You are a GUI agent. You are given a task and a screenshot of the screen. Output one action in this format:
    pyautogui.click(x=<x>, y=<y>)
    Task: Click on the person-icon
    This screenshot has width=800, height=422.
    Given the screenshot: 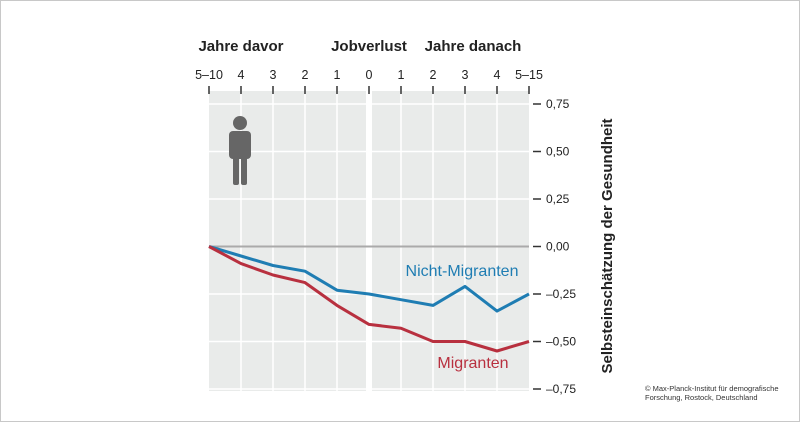 What is the action you would take?
    pyautogui.click(x=240, y=150)
    